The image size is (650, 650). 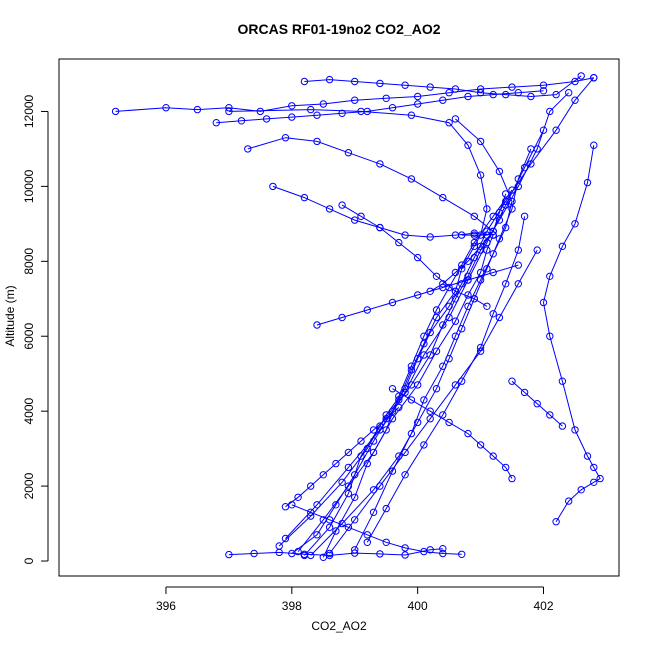 What do you see at coordinates (339, 626) in the screenshot?
I see `x-axis-label: CO2_AO2` at bounding box center [339, 626].